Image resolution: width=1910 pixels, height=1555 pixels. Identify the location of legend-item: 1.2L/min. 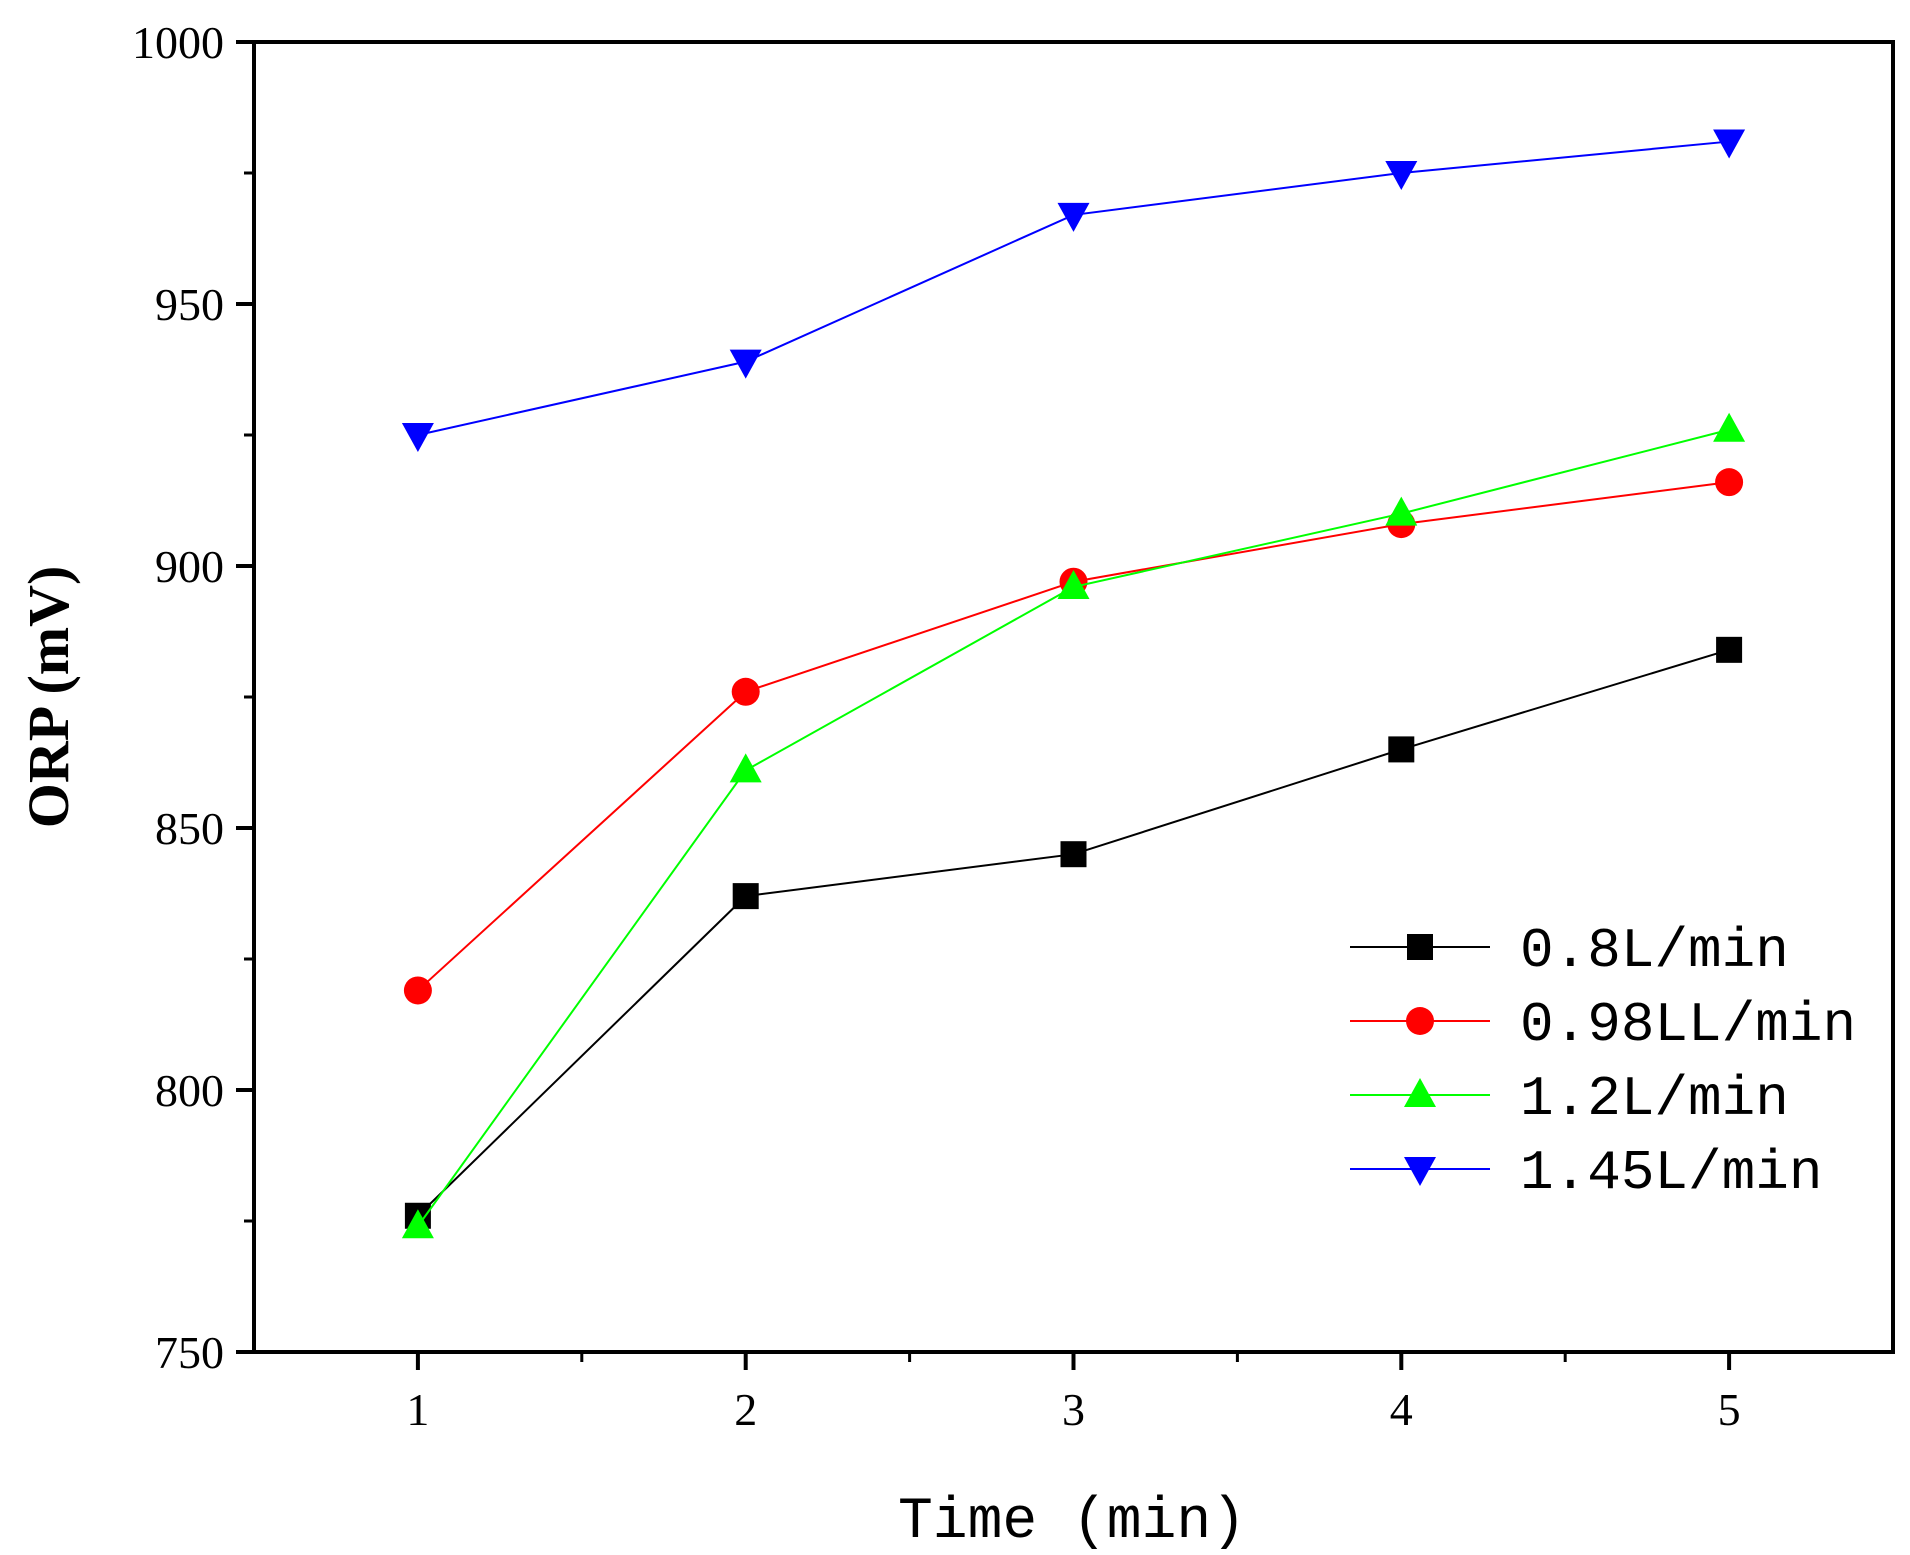
(1569, 1099).